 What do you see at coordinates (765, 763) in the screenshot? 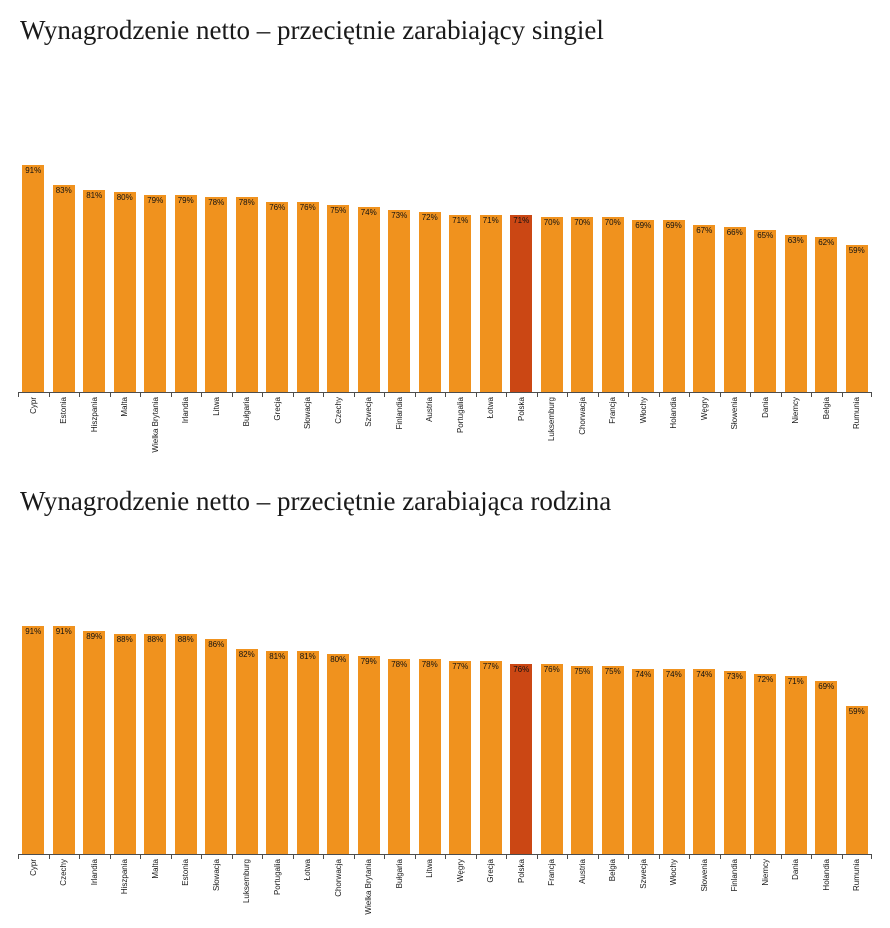
I see `bar-Niemcy: 72%` at bounding box center [765, 763].